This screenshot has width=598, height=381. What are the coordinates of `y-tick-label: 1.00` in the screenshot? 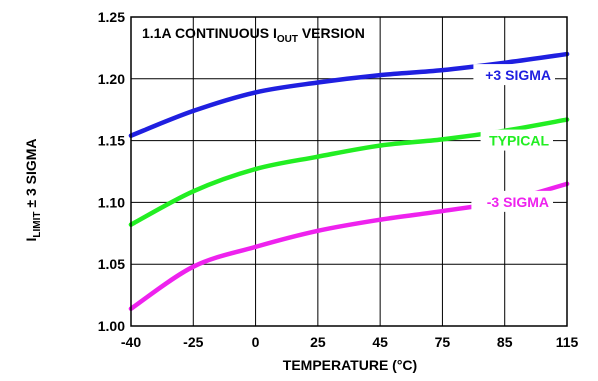 It's located at (111, 326).